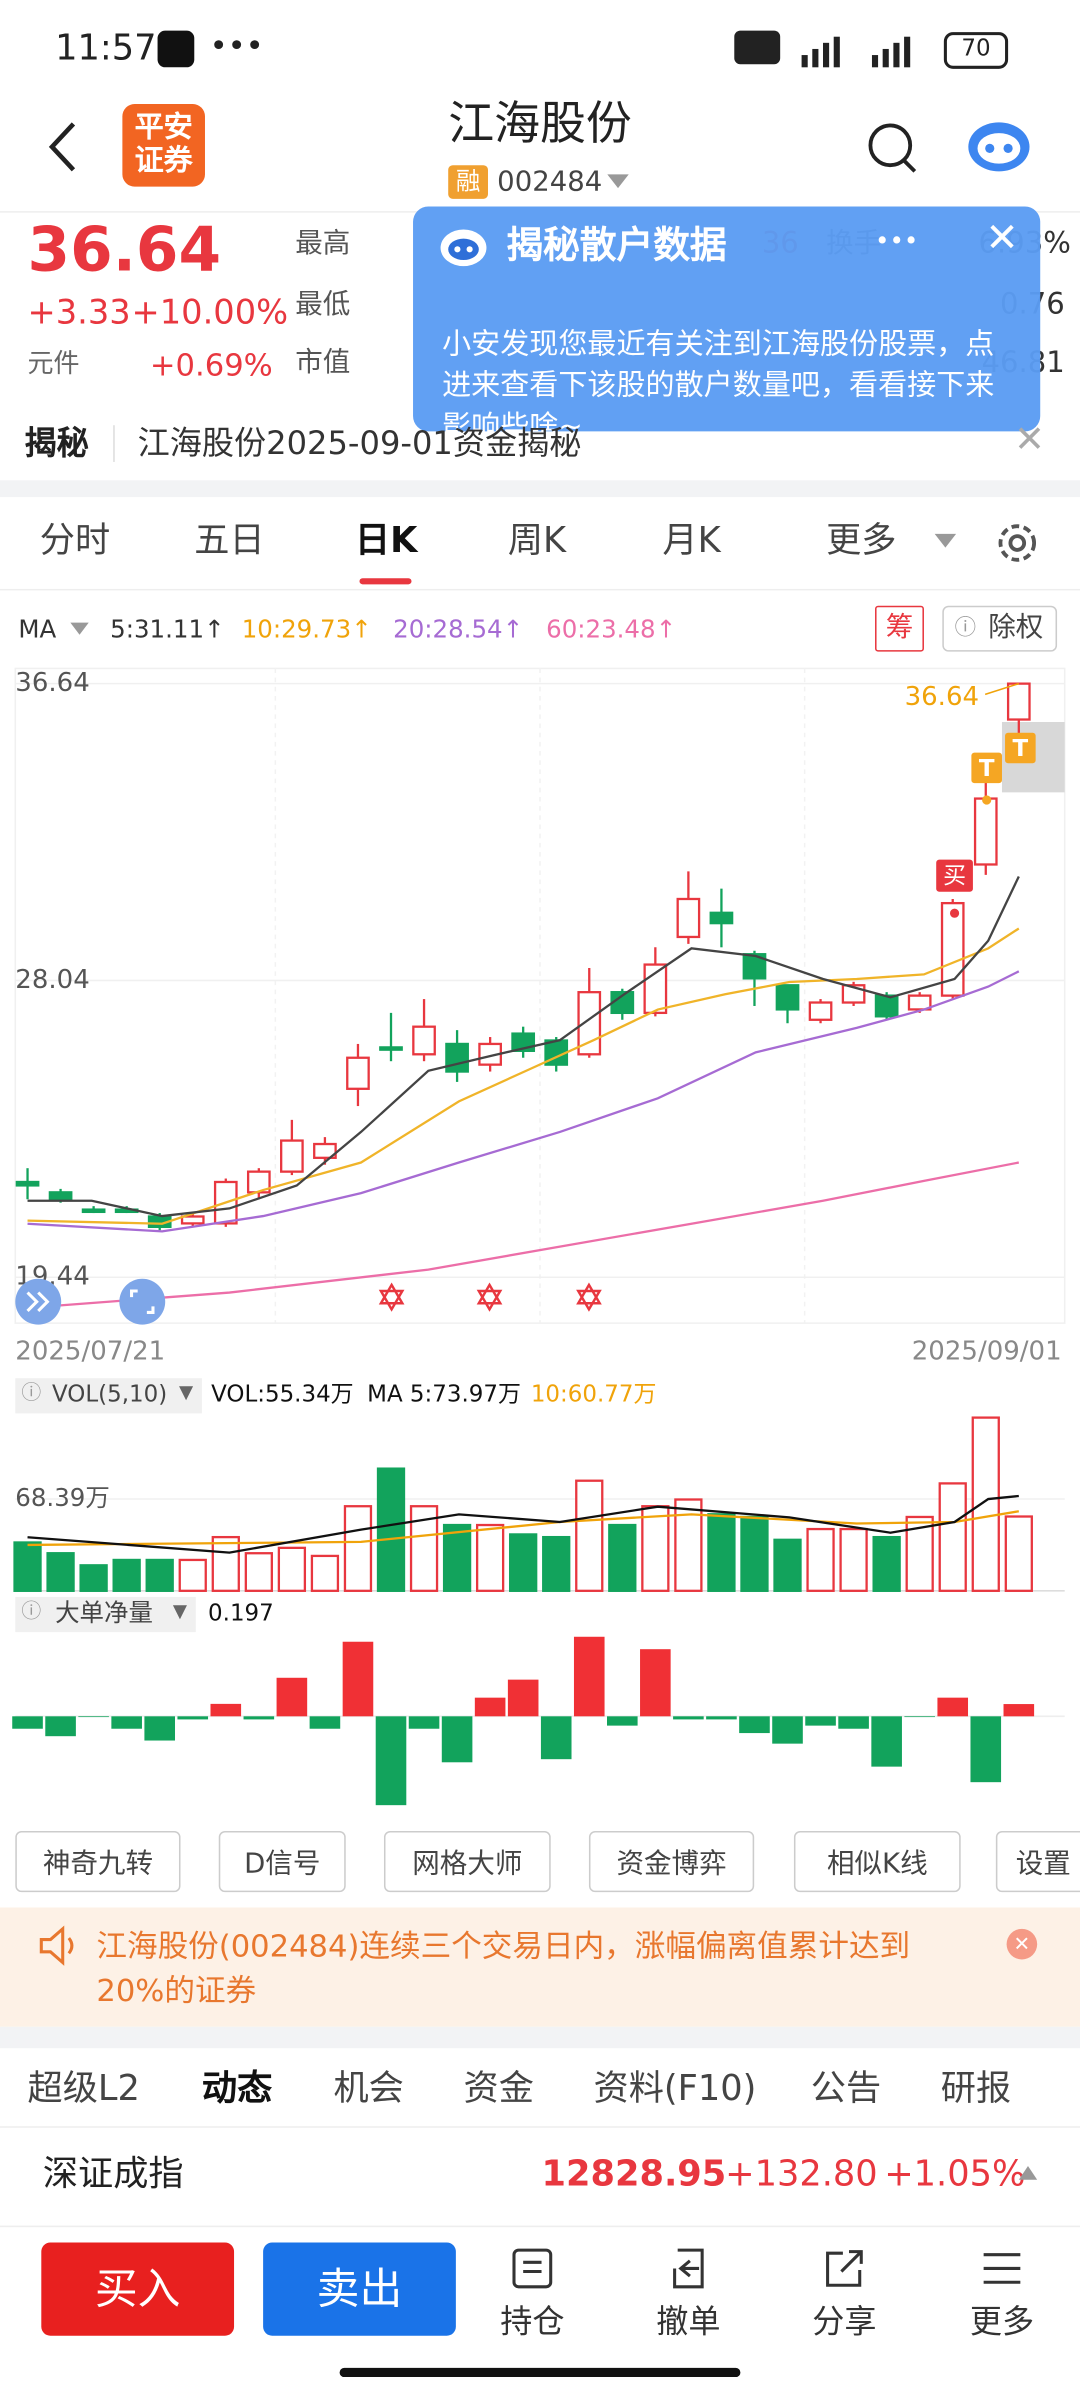 Image resolution: width=1080 pixels, height=2400 pixels. What do you see at coordinates (90, 1352) in the screenshot?
I see `x-tick-label: 2025/07/21` at bounding box center [90, 1352].